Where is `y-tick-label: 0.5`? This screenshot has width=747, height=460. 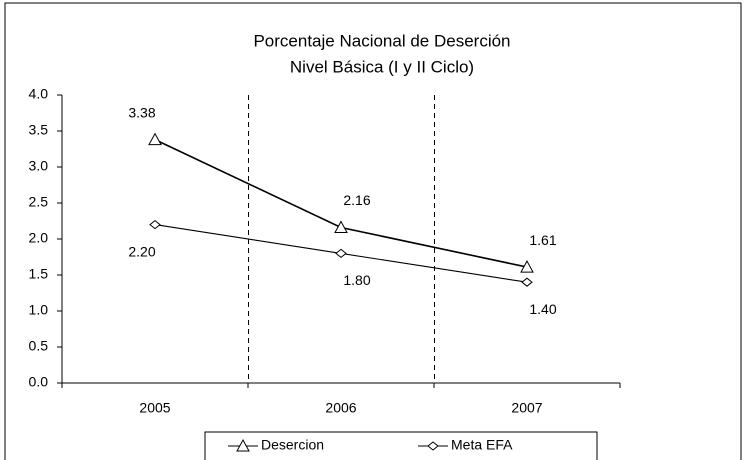
y-tick-label: 0.5 is located at coordinates (39, 346).